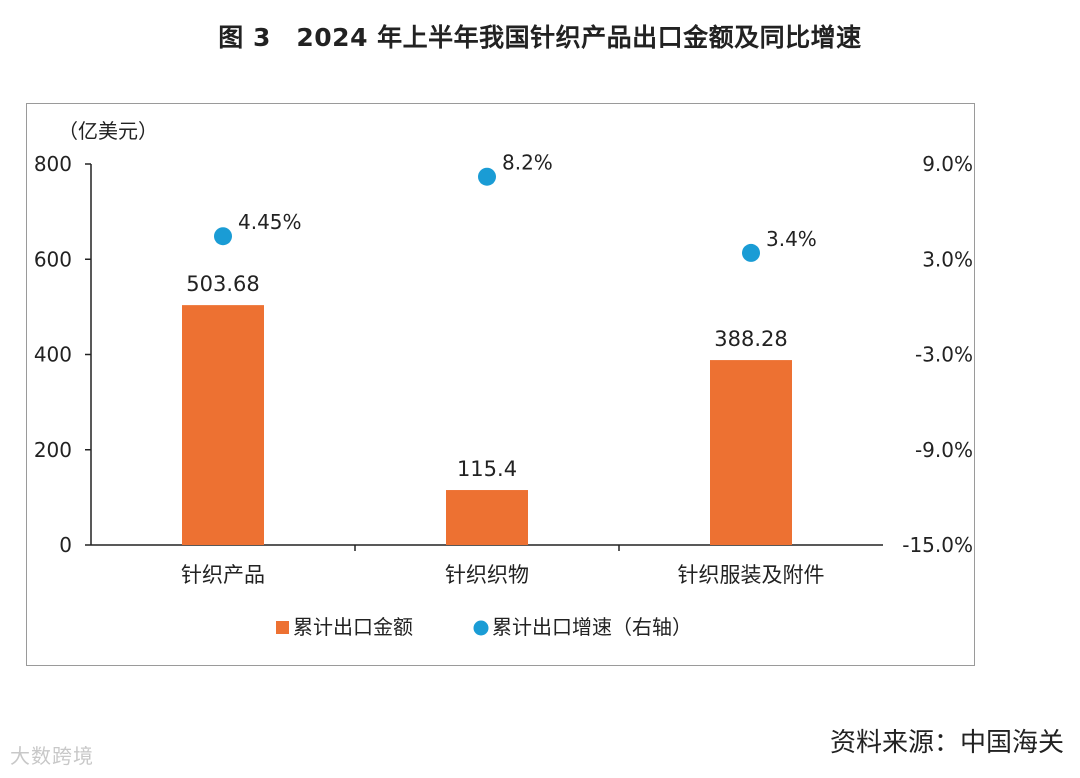  I want to click on watermark-logo: 大数跨境, so click(52, 756).